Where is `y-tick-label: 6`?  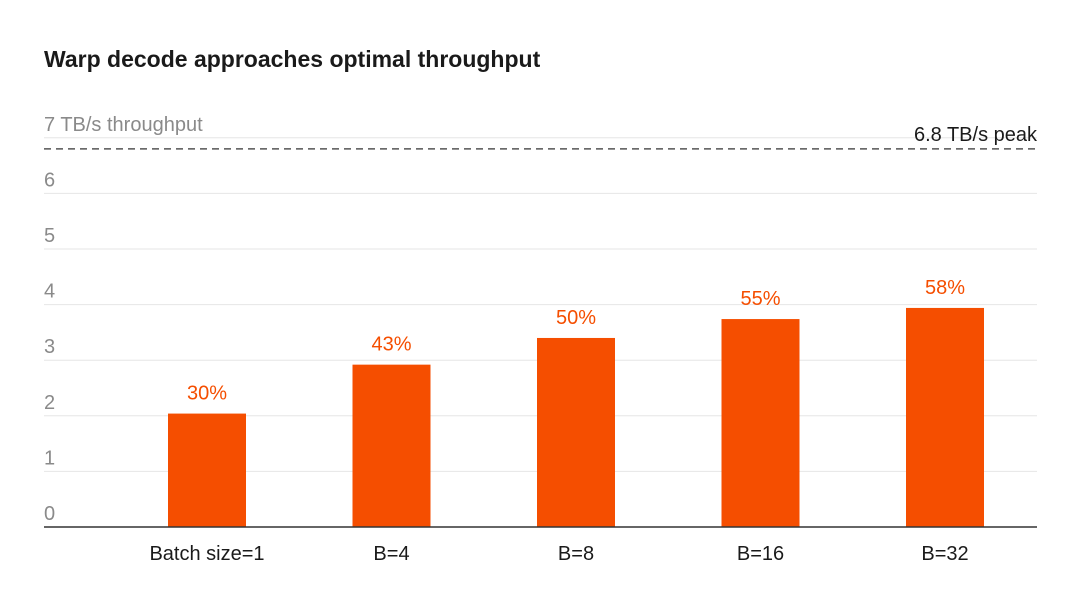
y-tick-label: 6 is located at coordinates (49, 180).